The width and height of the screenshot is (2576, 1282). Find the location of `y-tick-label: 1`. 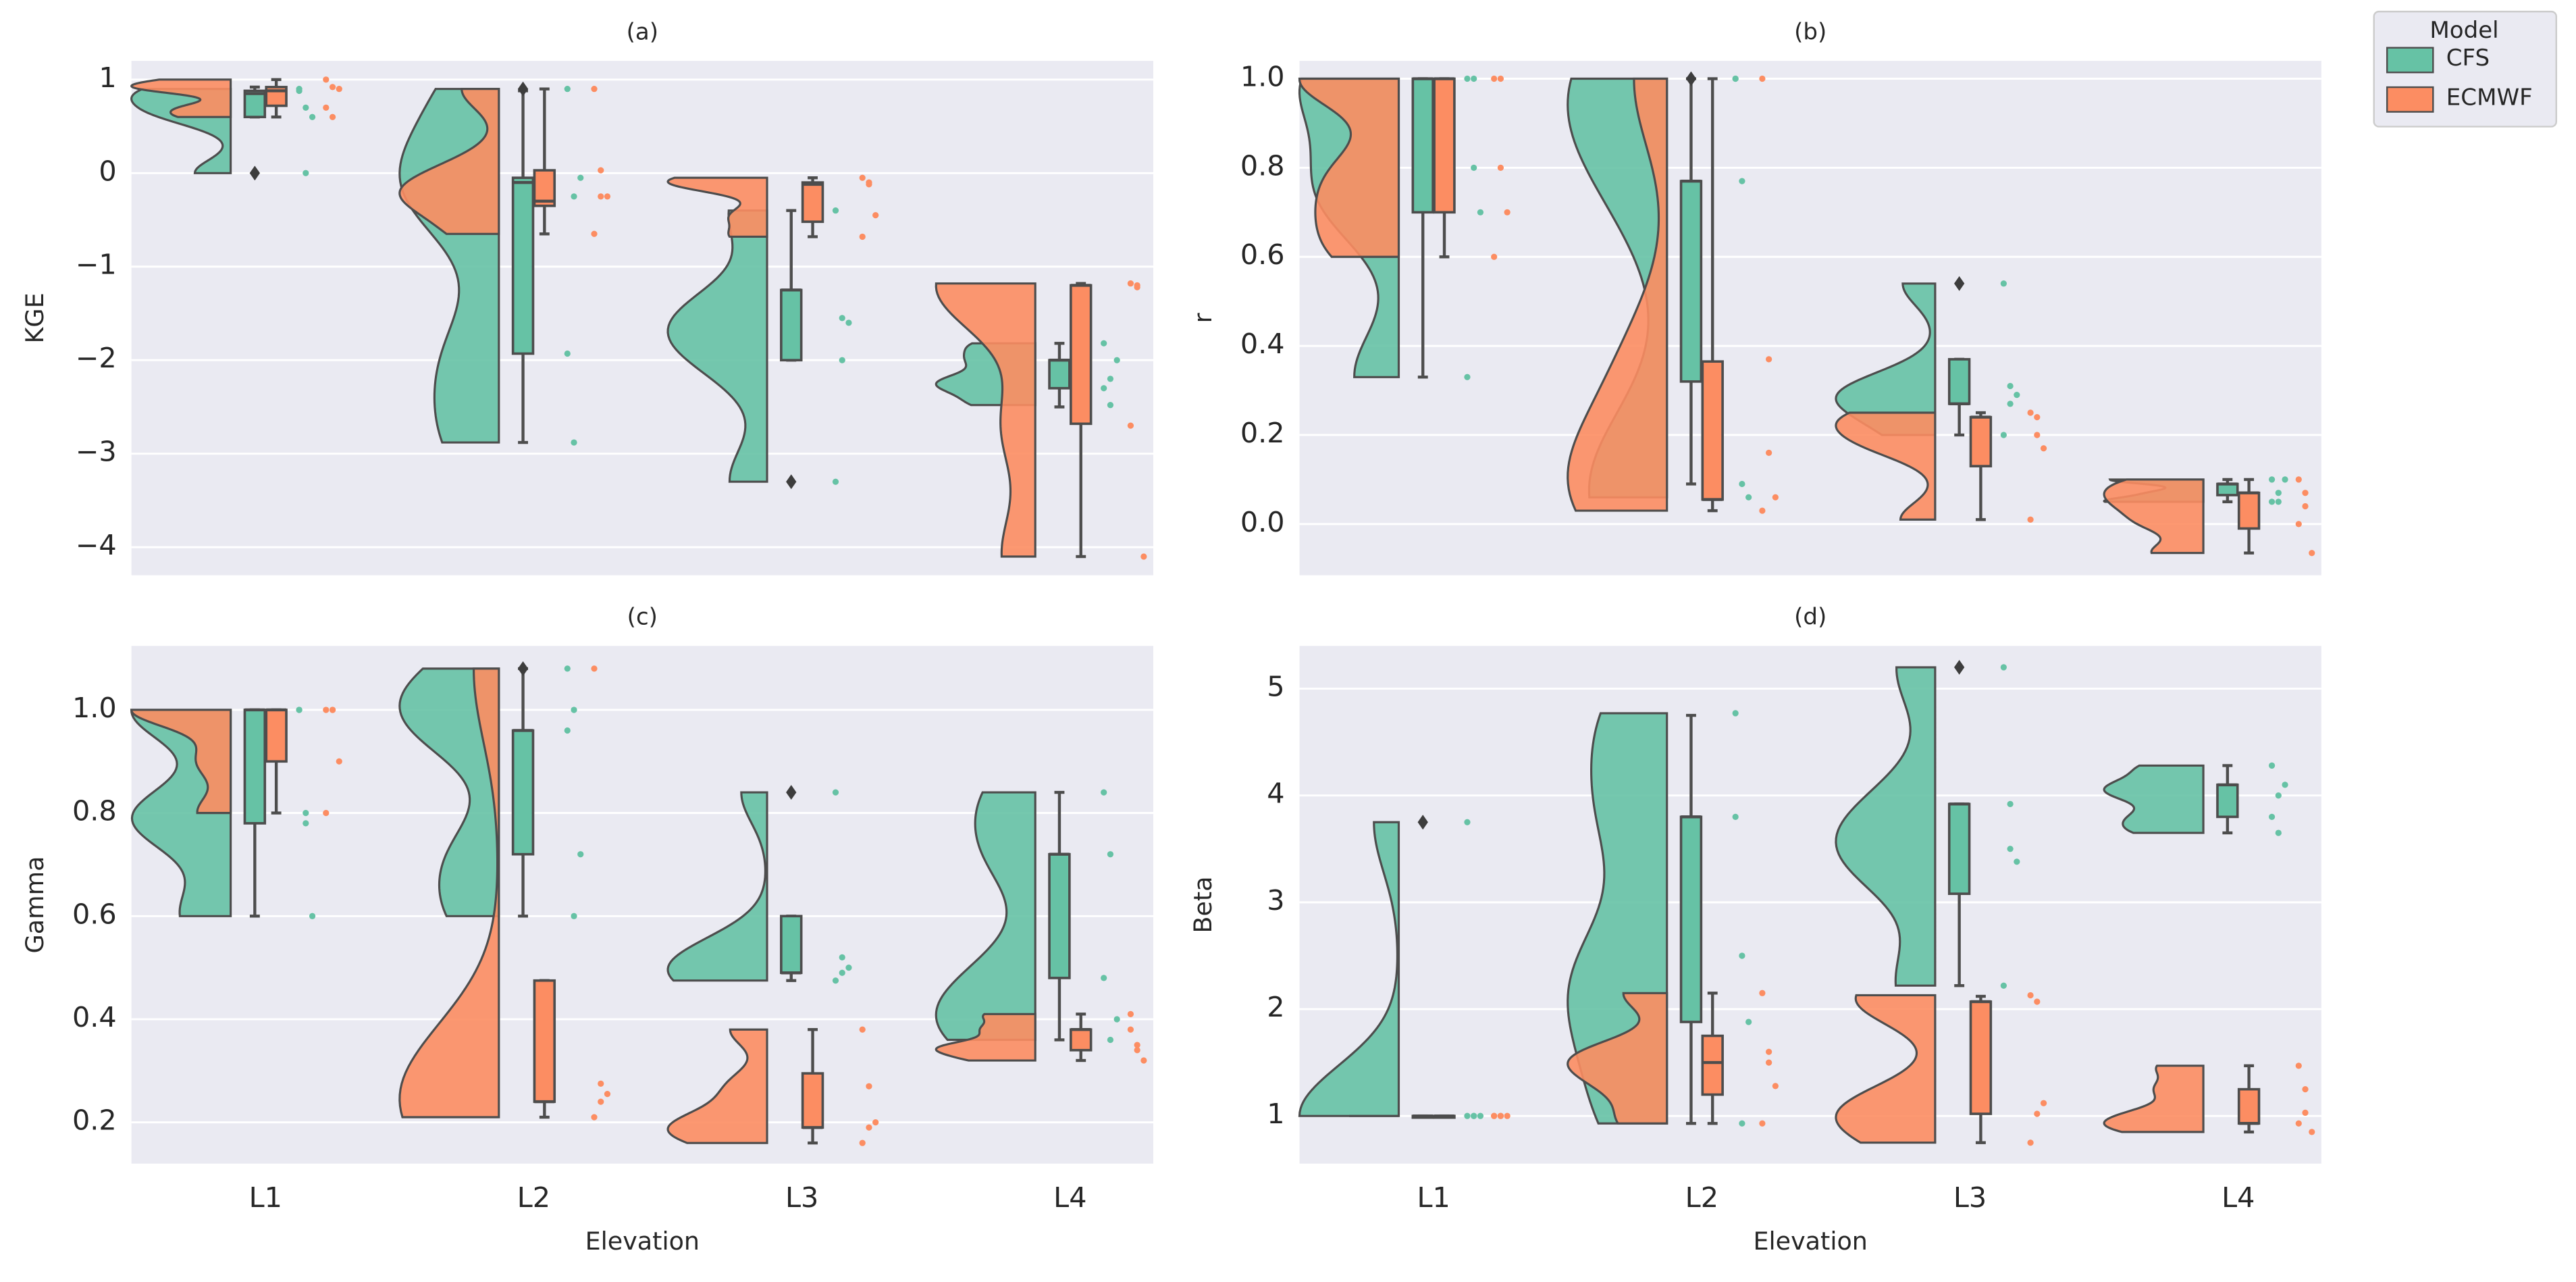

y-tick-label: 1 is located at coordinates (1275, 1114).